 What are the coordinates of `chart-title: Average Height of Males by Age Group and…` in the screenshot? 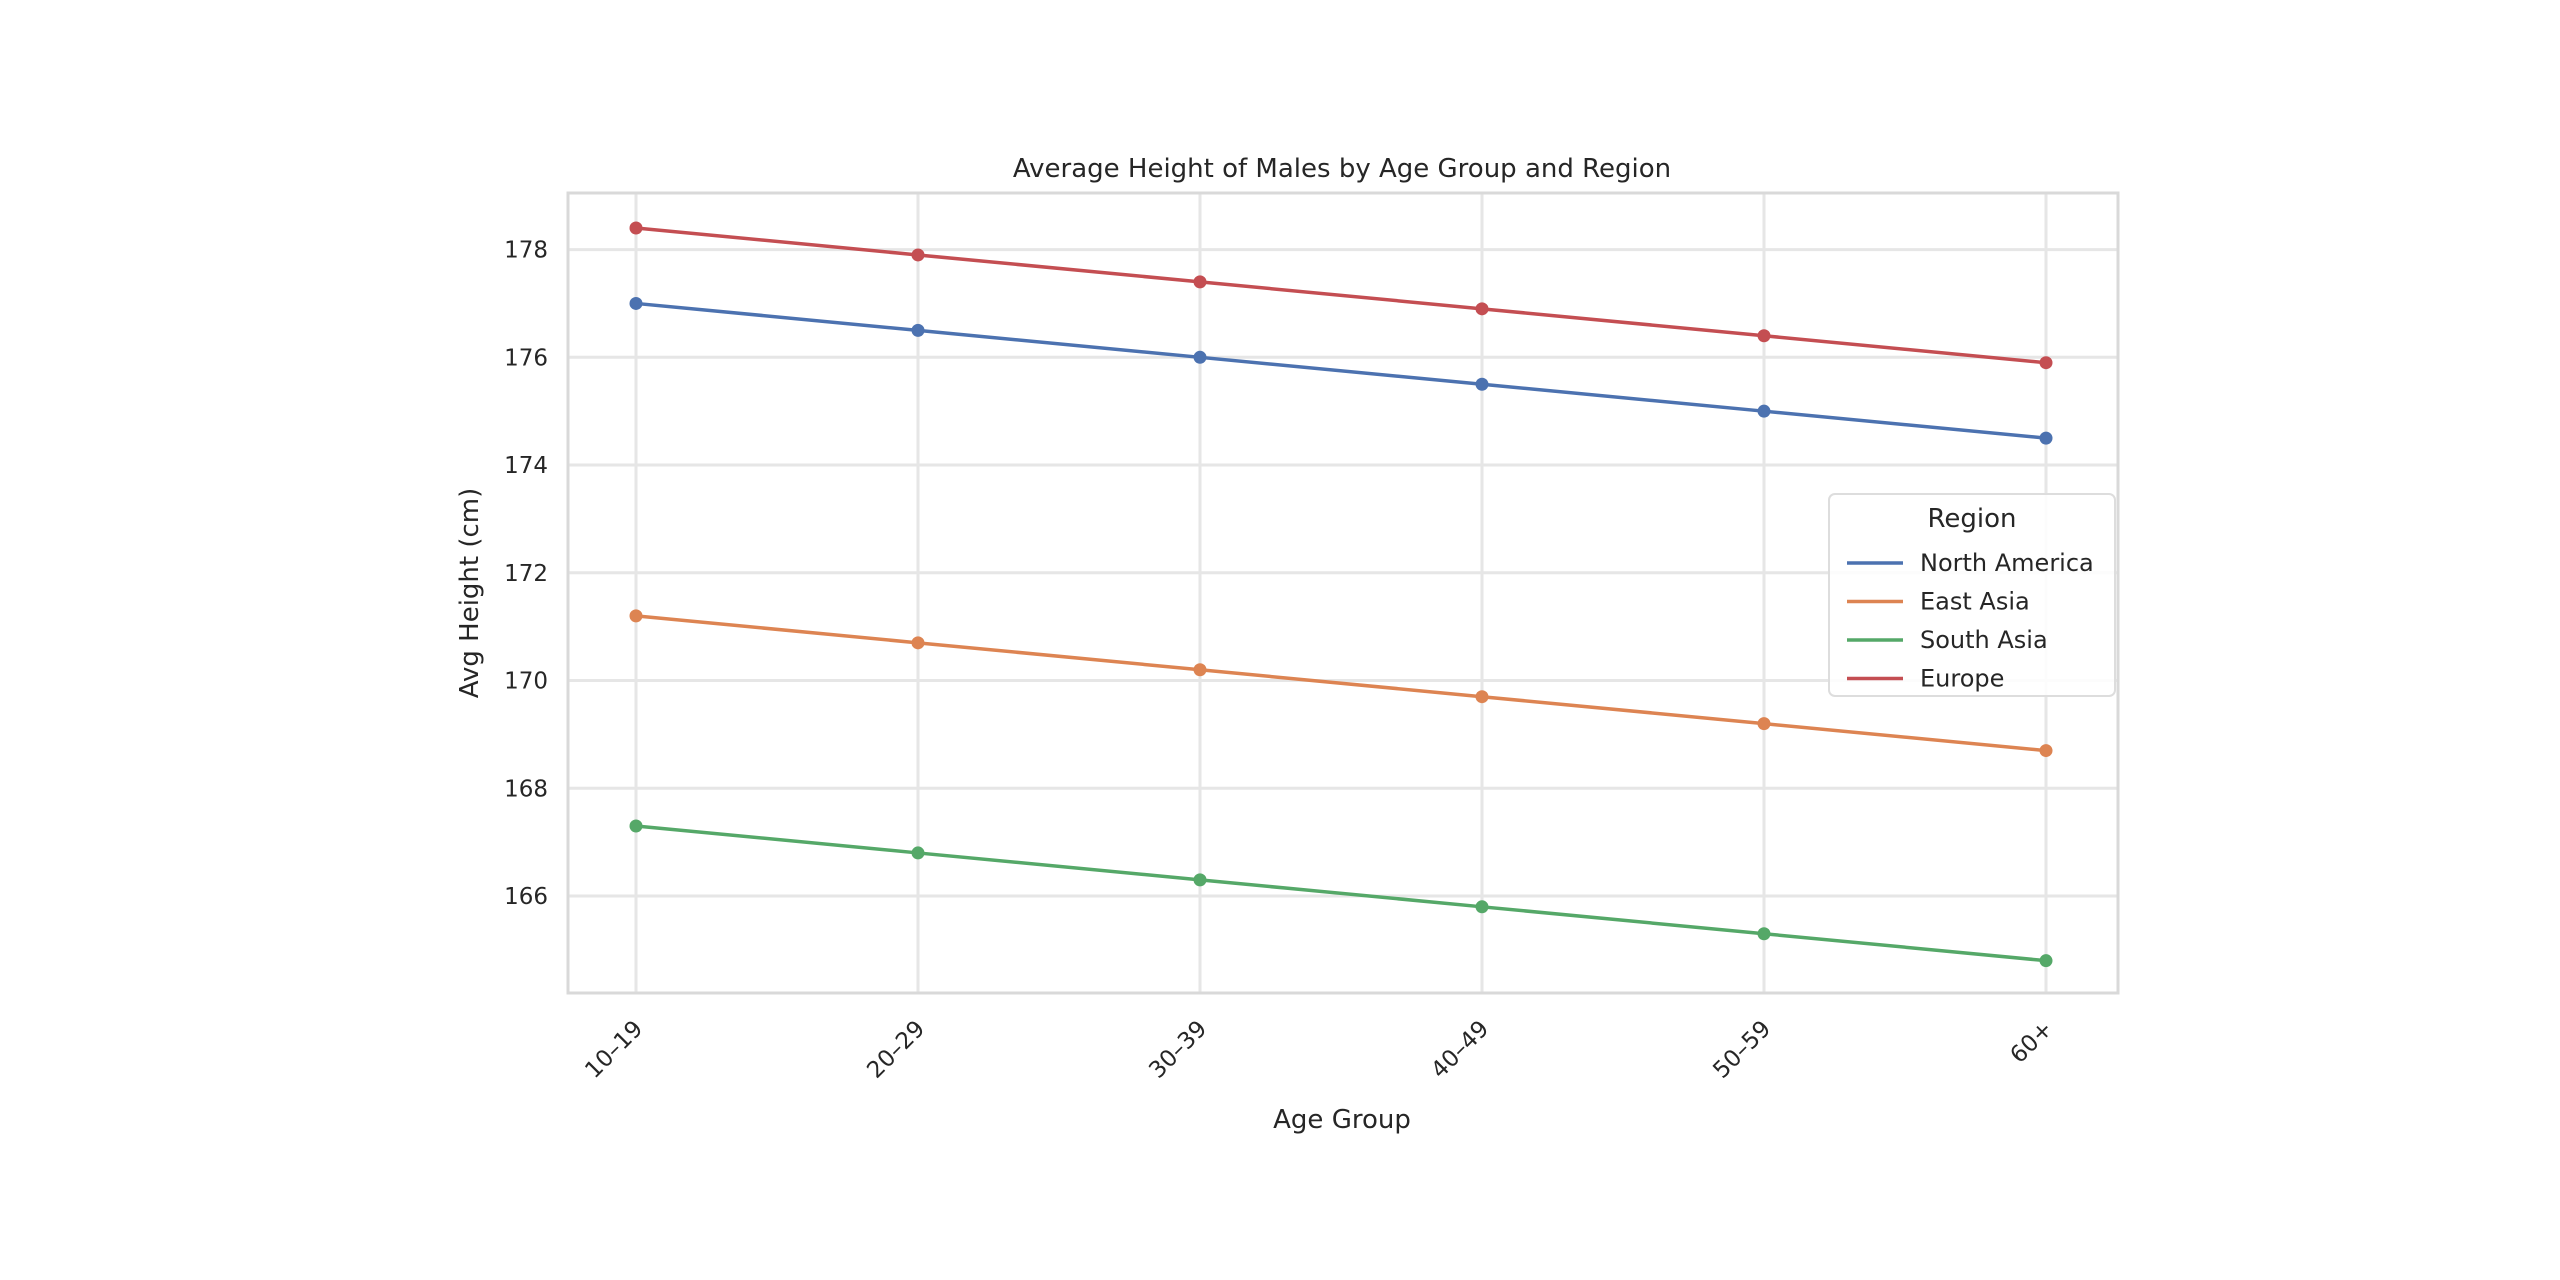 It's located at (1342, 169).